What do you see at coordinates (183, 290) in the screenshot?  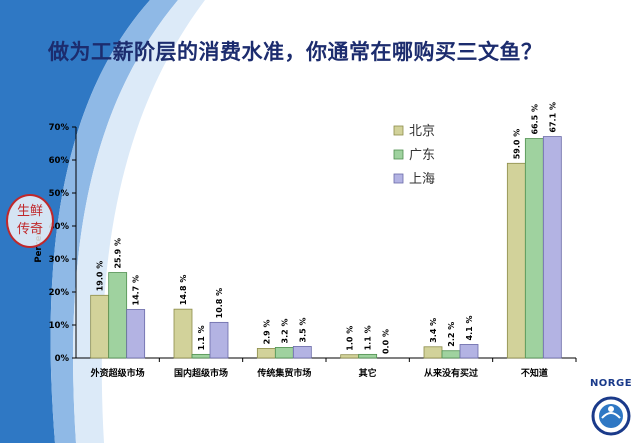 I see `bar-data-label: 14.8 %` at bounding box center [183, 290].